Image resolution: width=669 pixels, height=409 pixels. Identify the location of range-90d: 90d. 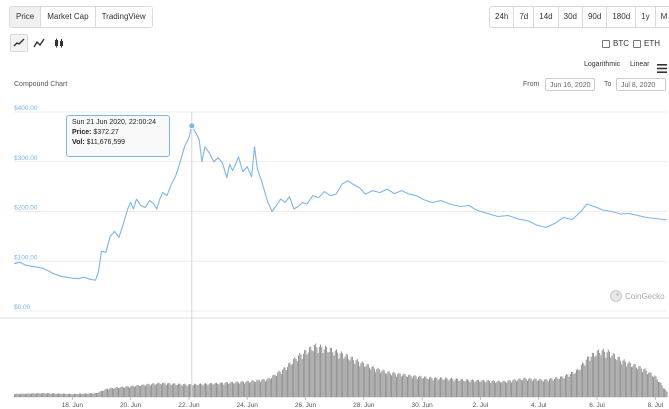
(595, 17).